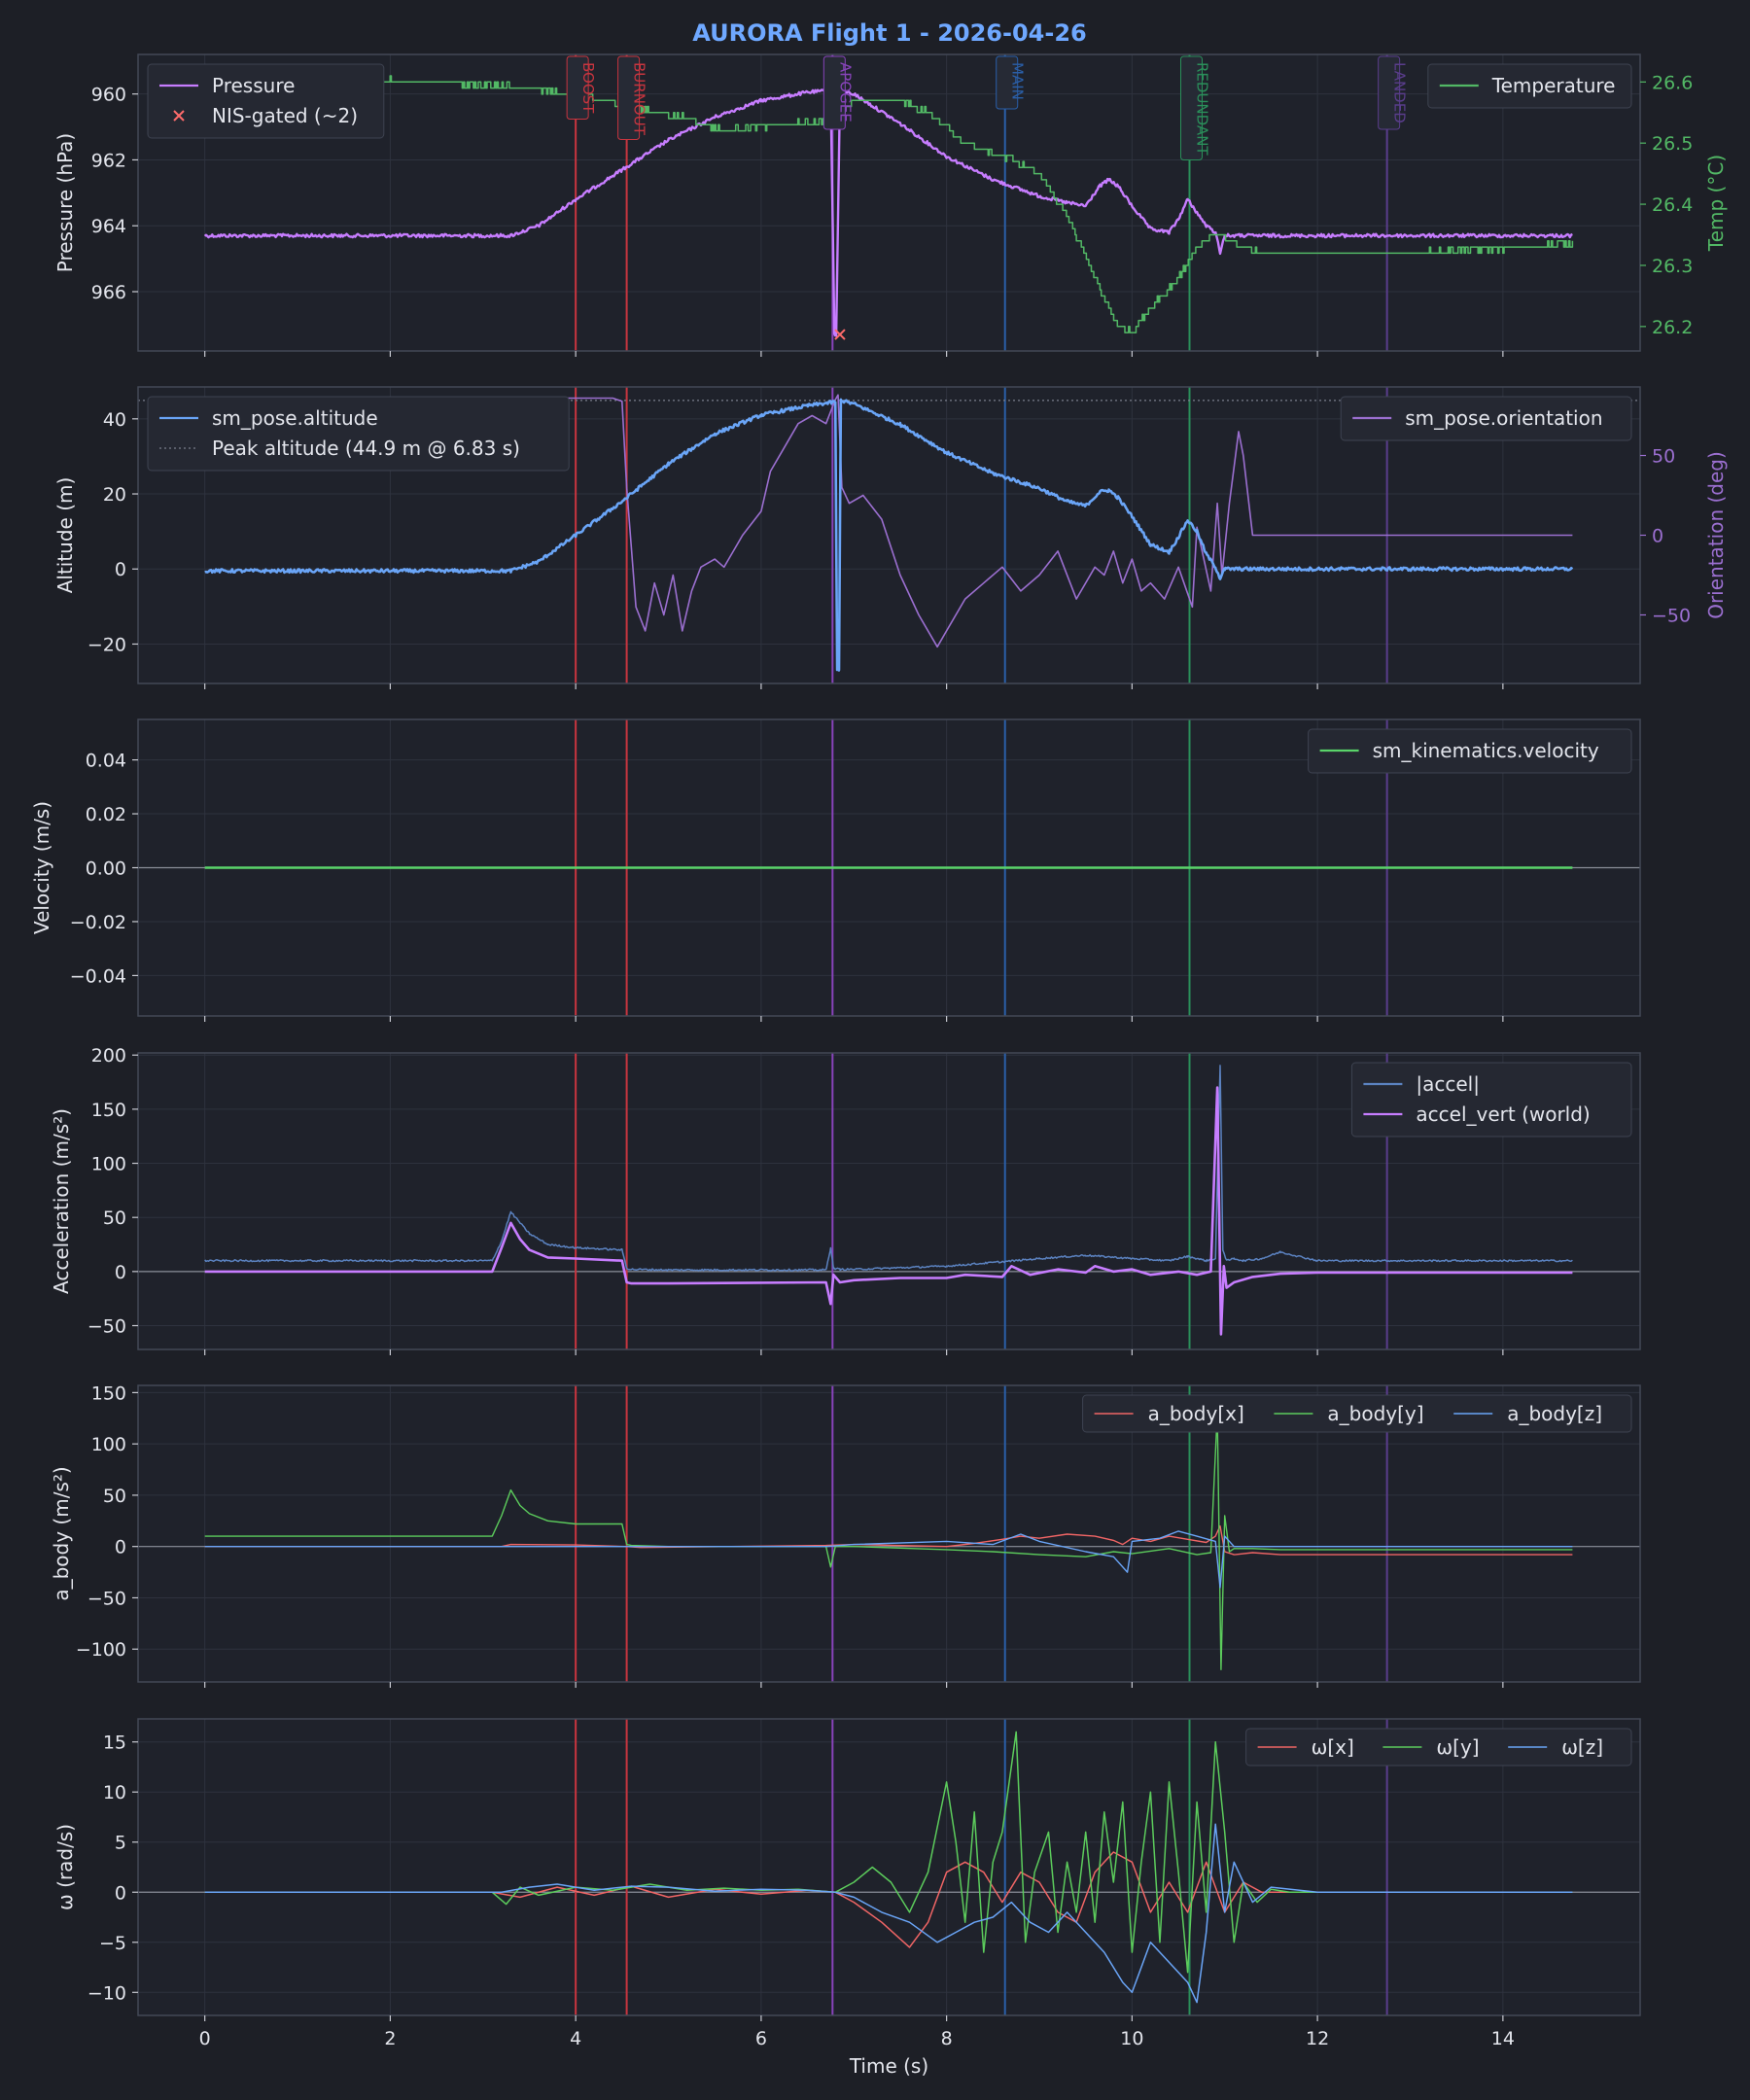  I want to click on y-tick-label: 0.00, so click(106, 869).